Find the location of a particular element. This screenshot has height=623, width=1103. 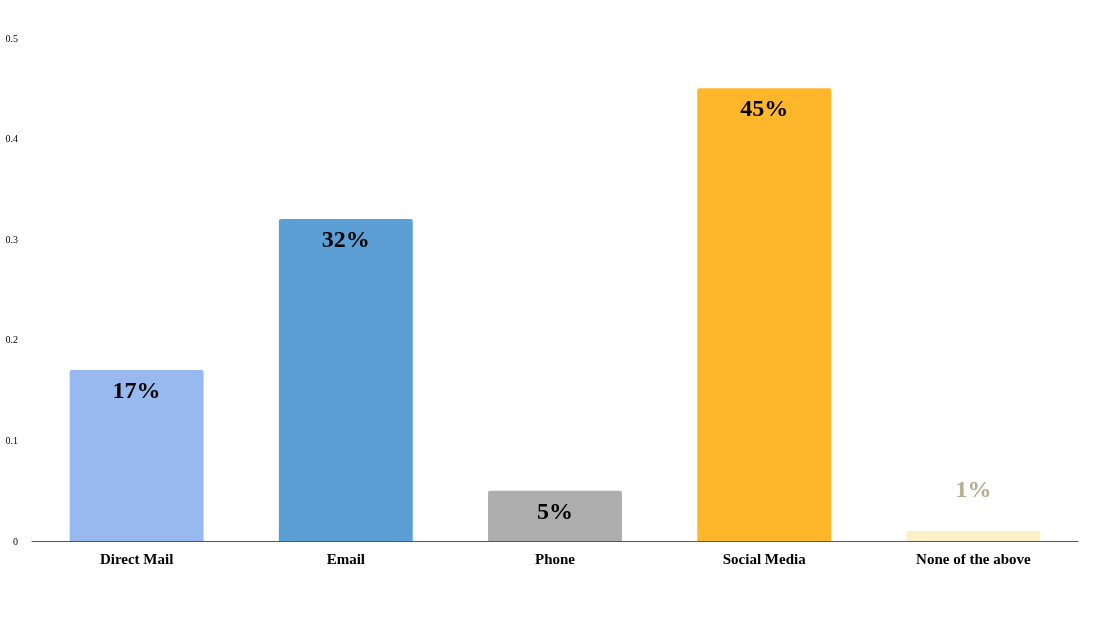

data-label: 32% is located at coordinates (345, 239).